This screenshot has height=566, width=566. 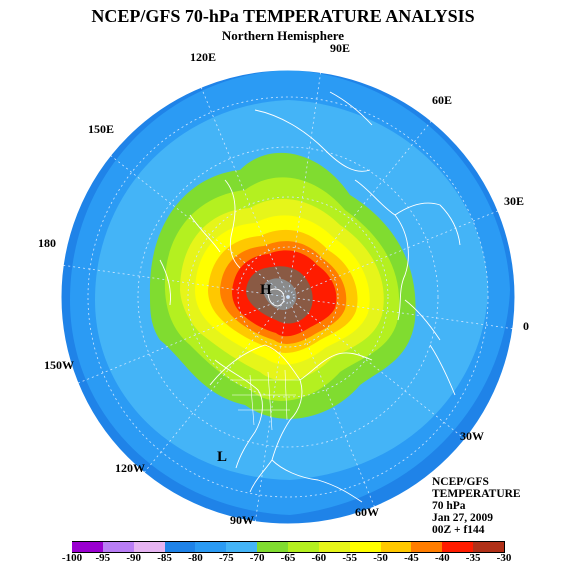 I want to click on info-field: TEMPERATURE, so click(x=476, y=494).